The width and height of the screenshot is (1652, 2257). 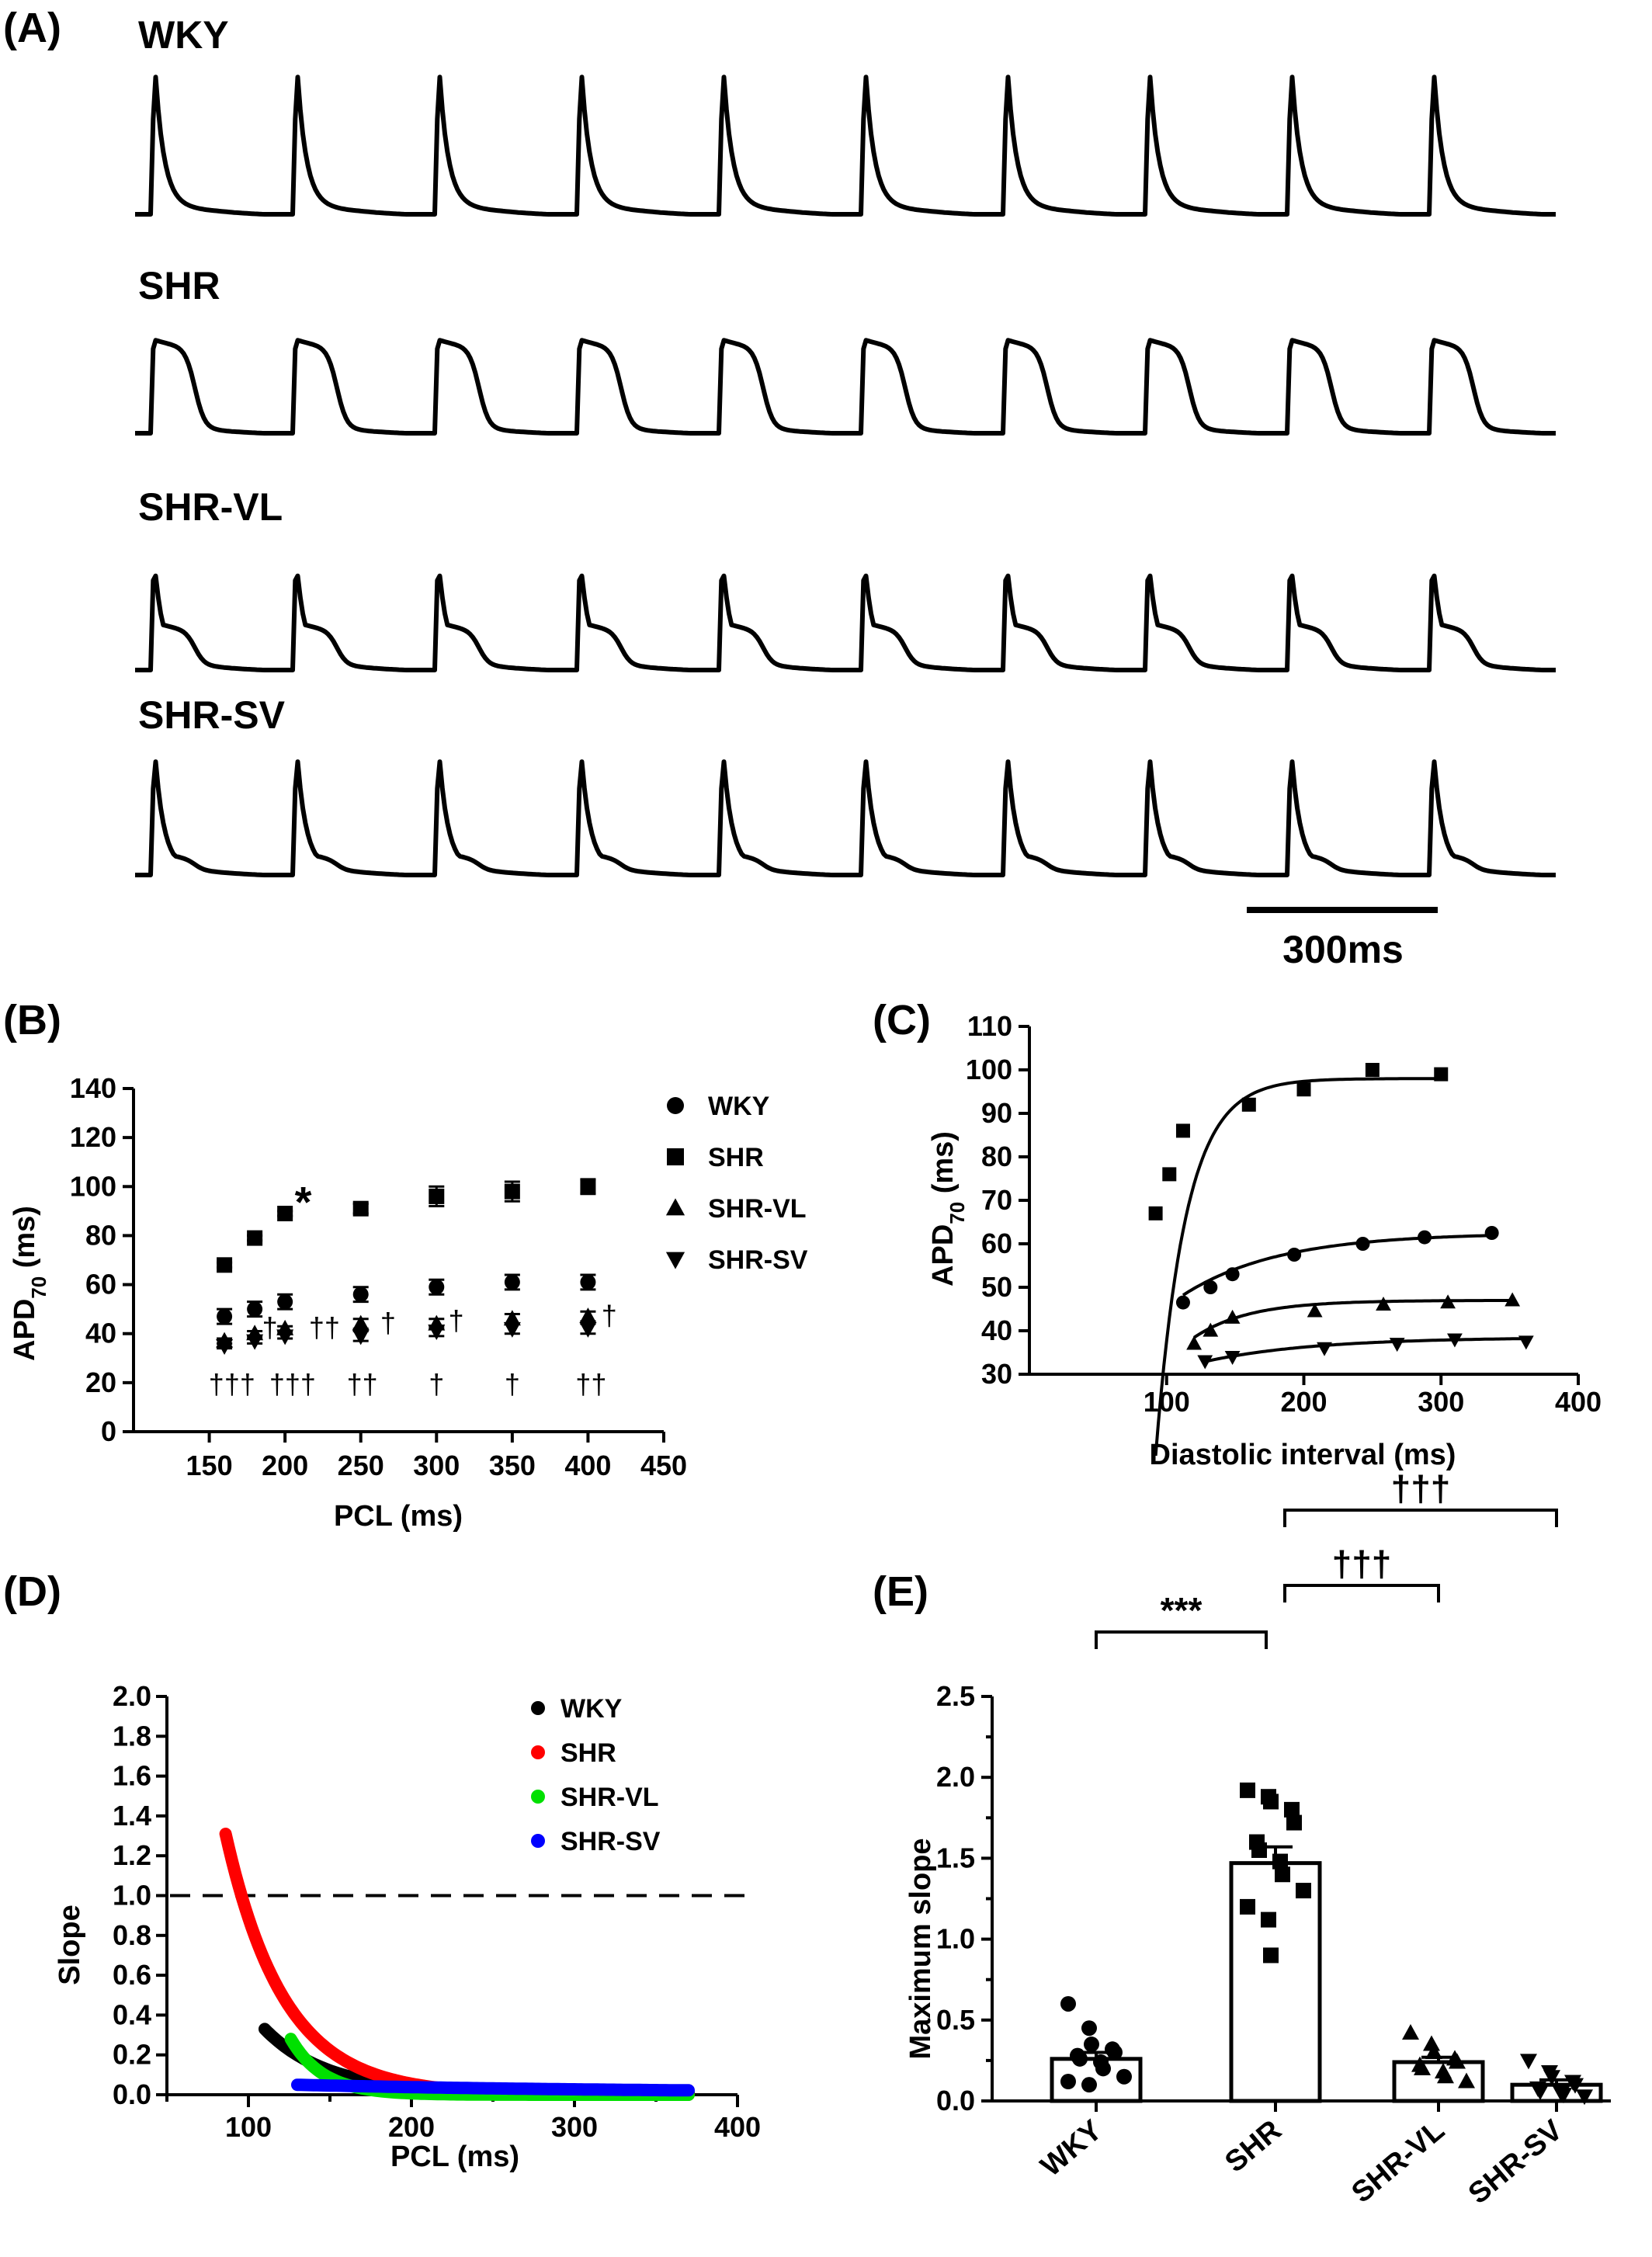 I want to click on panel-e-label: (E), so click(x=900, y=1591).